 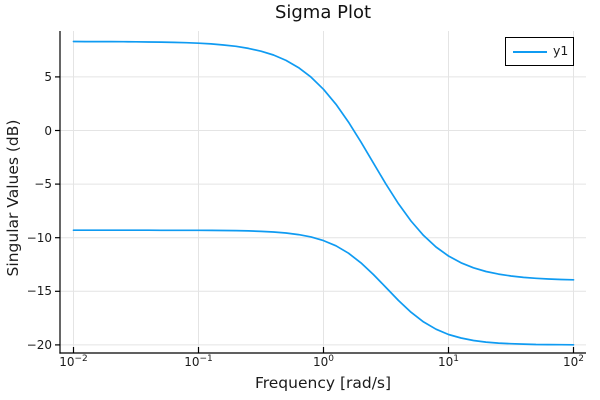 What do you see at coordinates (198, 361) in the screenshot?
I see `x-tick-label: 10−1` at bounding box center [198, 361].